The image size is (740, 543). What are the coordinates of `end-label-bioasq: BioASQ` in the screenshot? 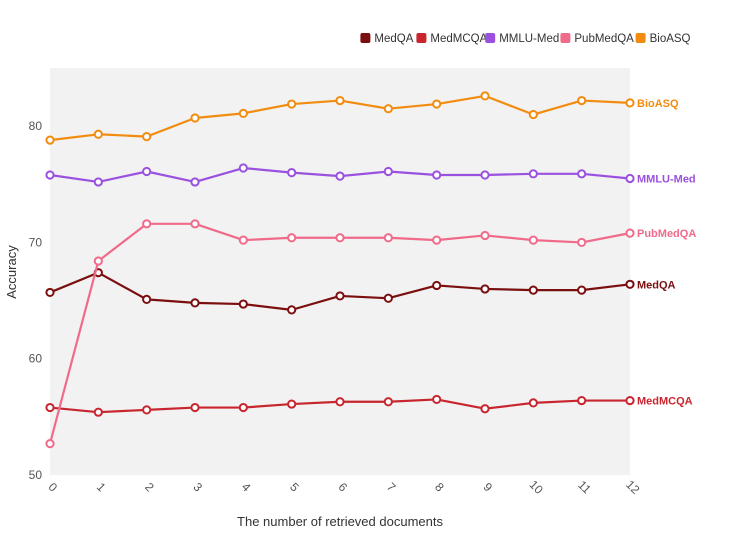 It's located at (658, 104).